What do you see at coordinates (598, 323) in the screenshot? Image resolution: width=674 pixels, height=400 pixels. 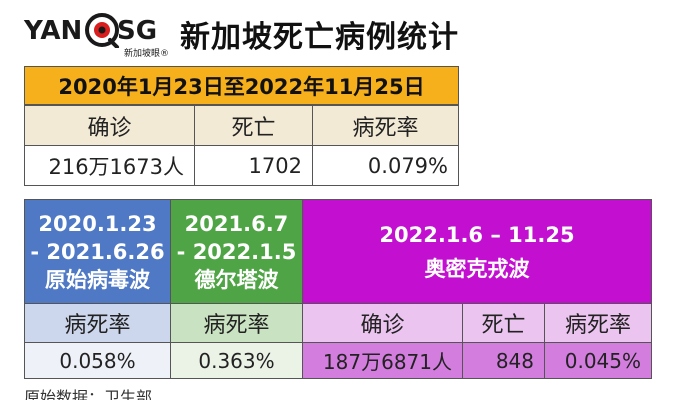 I see `omicron-fatality-header: 病死率` at bounding box center [598, 323].